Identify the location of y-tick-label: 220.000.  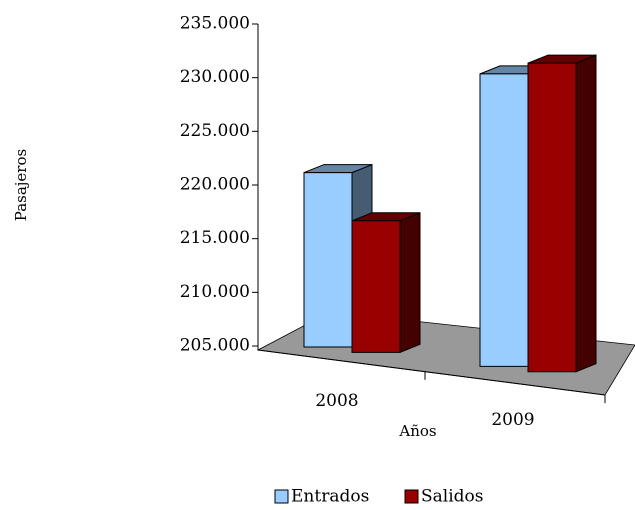
(215, 185).